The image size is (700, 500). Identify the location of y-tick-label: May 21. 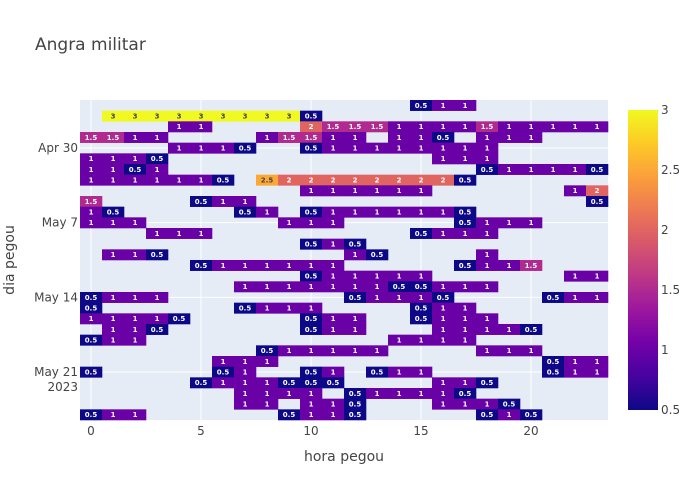
(56, 372).